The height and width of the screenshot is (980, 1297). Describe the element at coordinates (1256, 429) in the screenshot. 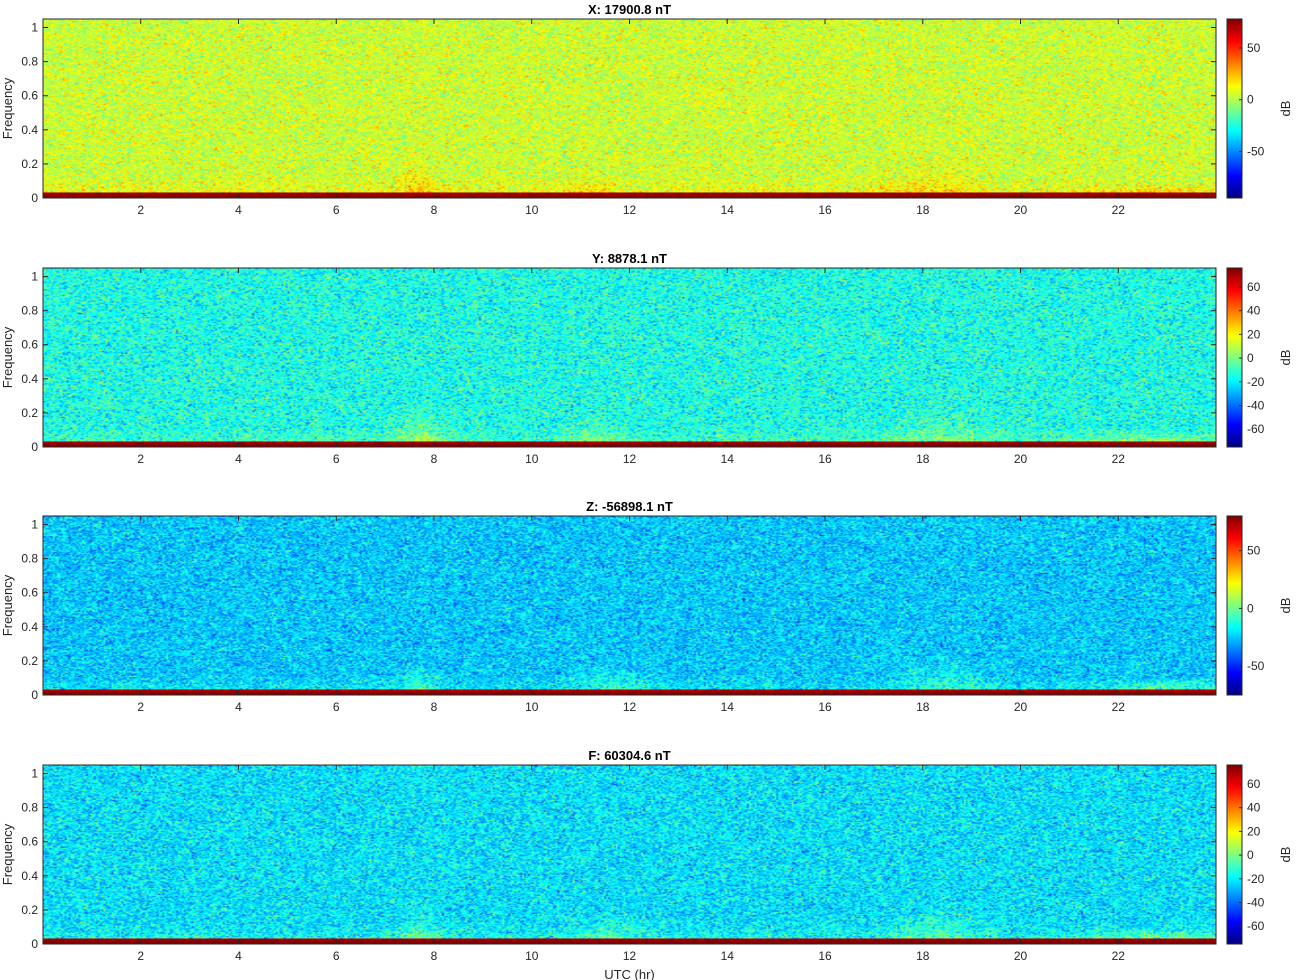

I see `colorbar-tick-label: -60` at that location.